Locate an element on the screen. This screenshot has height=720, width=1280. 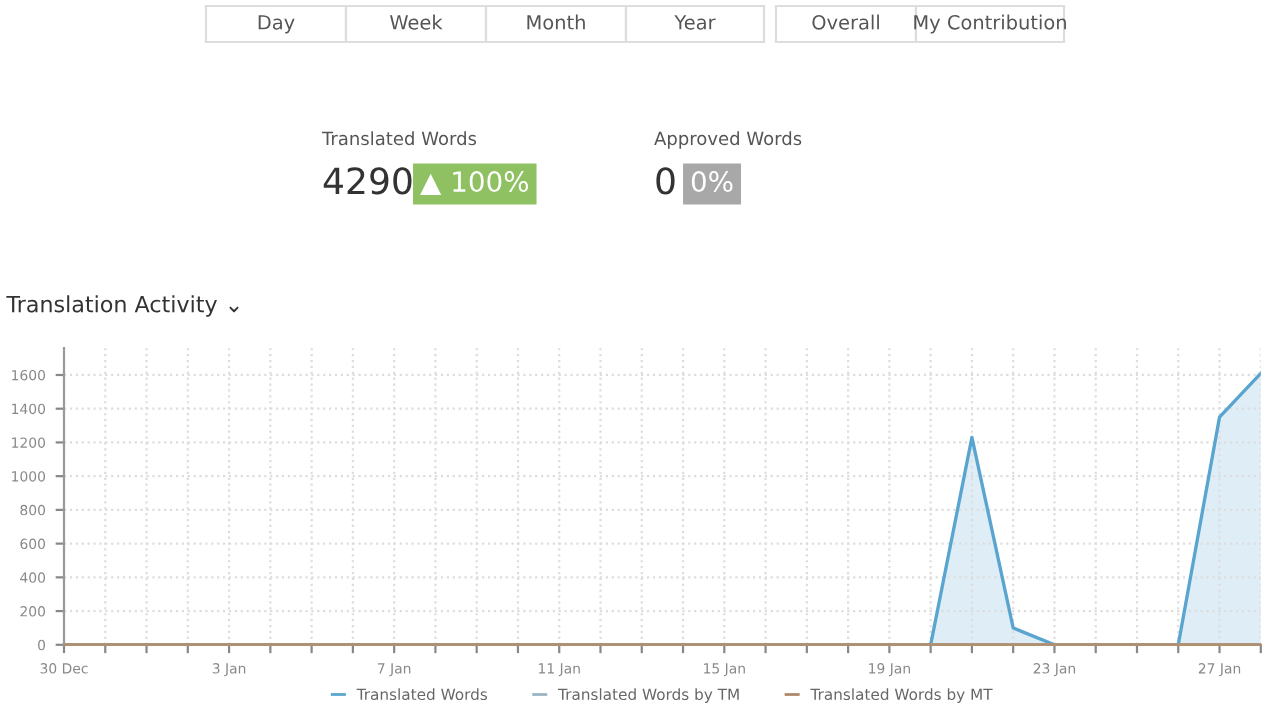
text: Approved Words is located at coordinates (728, 140).